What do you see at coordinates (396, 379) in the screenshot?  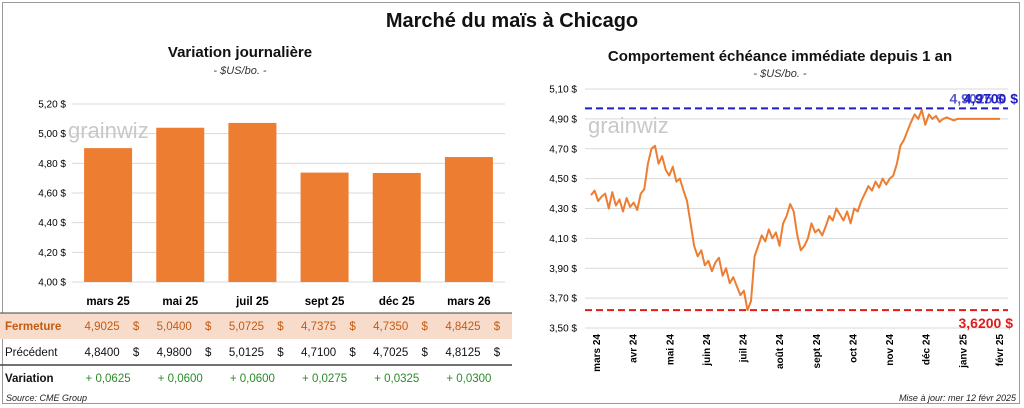 I see `table-cell: + 0,0325` at bounding box center [396, 379].